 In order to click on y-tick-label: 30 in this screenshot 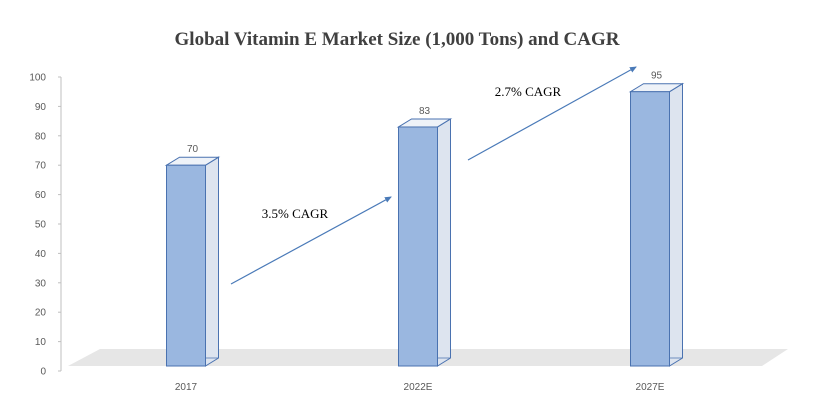, I will do `click(41, 283)`.